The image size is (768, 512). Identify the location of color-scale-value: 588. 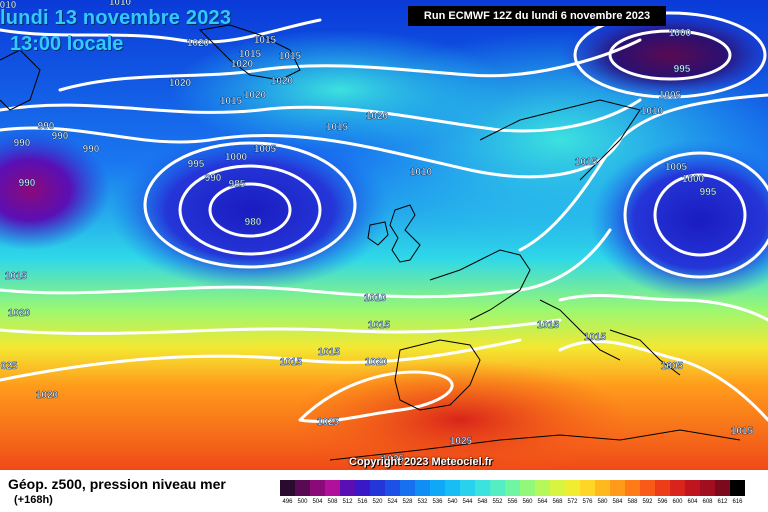
(632, 502).